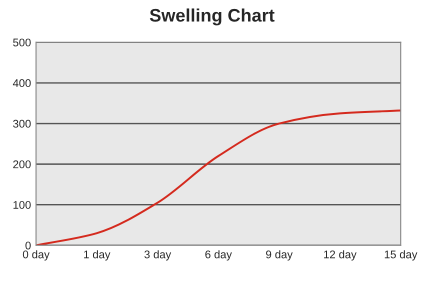 The width and height of the screenshot is (424, 282). Describe the element at coordinates (36, 255) in the screenshot. I see `x-tick-label: 0 day` at that location.